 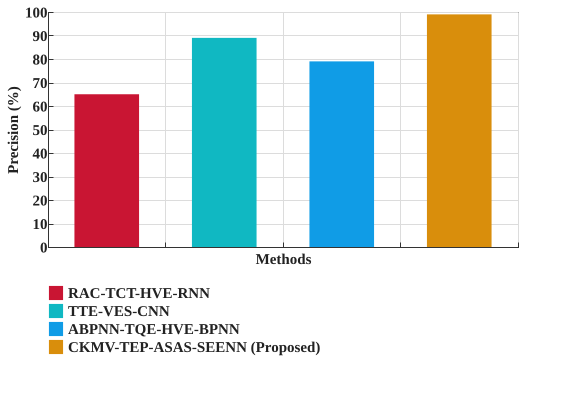 What do you see at coordinates (40, 108) in the screenshot?
I see `y-tick-label: 60` at bounding box center [40, 108].